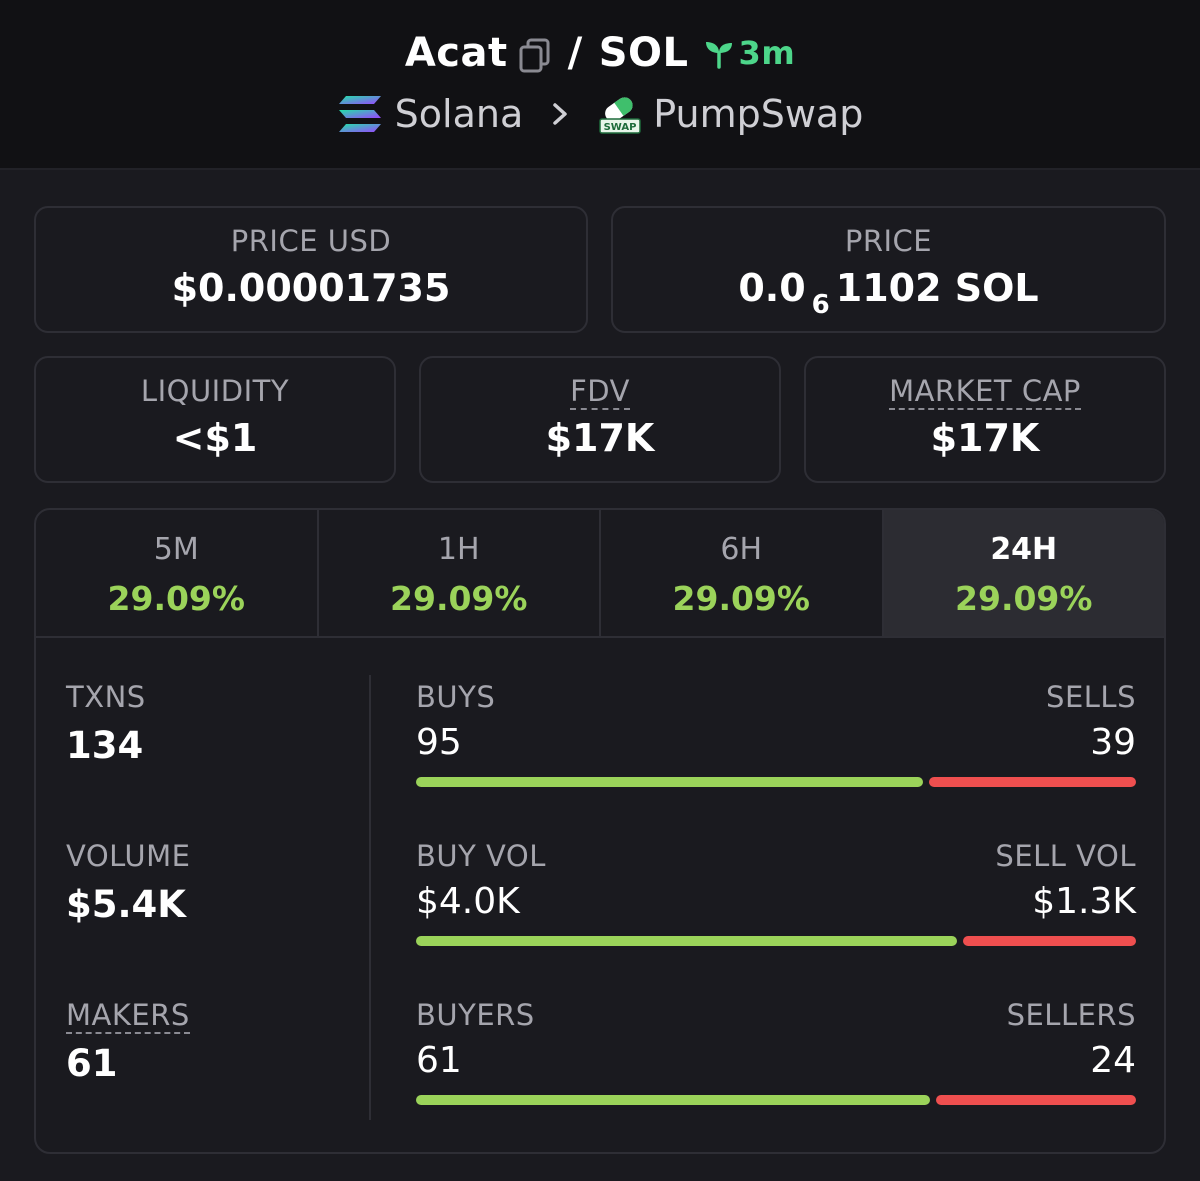 The width and height of the screenshot is (1200, 1181). I want to click on buys-sells-bar, so click(776, 782).